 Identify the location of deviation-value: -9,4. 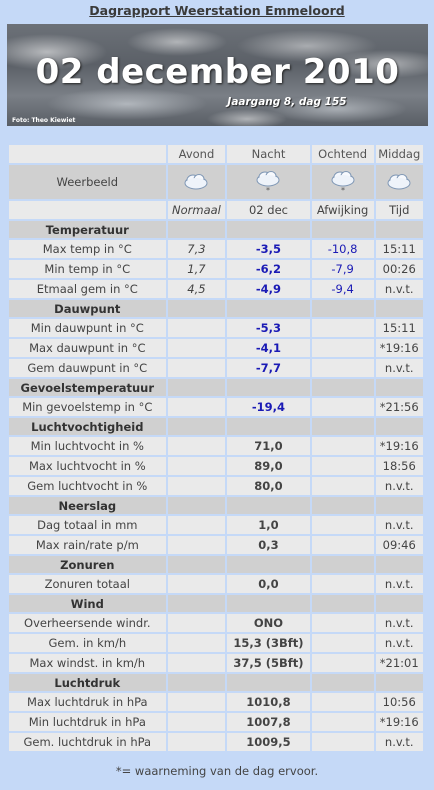
(342, 289).